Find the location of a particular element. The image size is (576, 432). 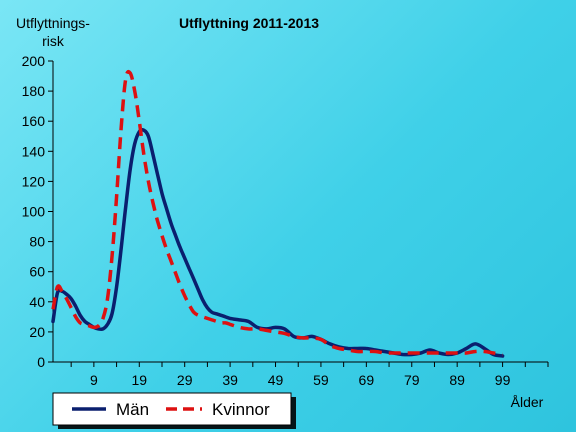

x-tick-label: 49 is located at coordinates (276, 380).